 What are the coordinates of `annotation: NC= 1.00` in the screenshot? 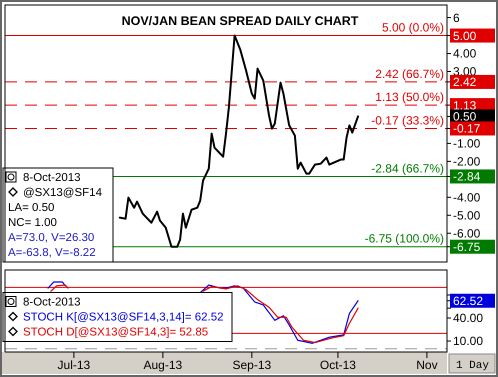 It's located at (32, 223).